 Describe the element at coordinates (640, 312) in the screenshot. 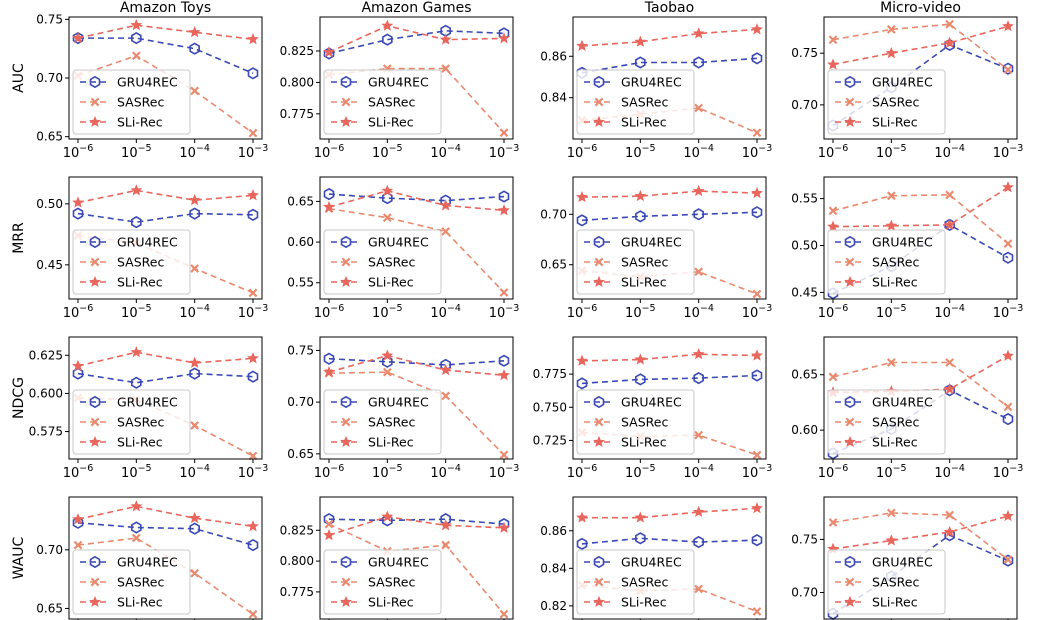

I see `x-tick-label: 10⁻⁵` at that location.